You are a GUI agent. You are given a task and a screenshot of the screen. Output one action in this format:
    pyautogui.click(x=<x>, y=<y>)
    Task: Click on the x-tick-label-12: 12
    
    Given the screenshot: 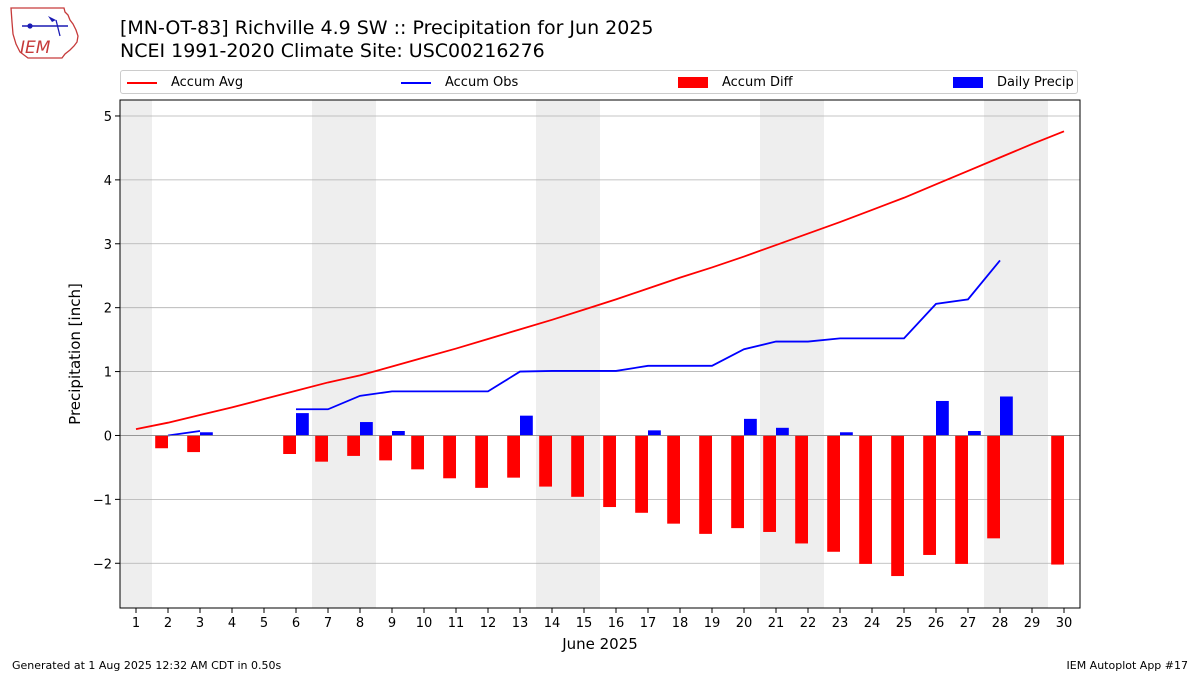 What is the action you would take?
    pyautogui.click(x=488, y=623)
    